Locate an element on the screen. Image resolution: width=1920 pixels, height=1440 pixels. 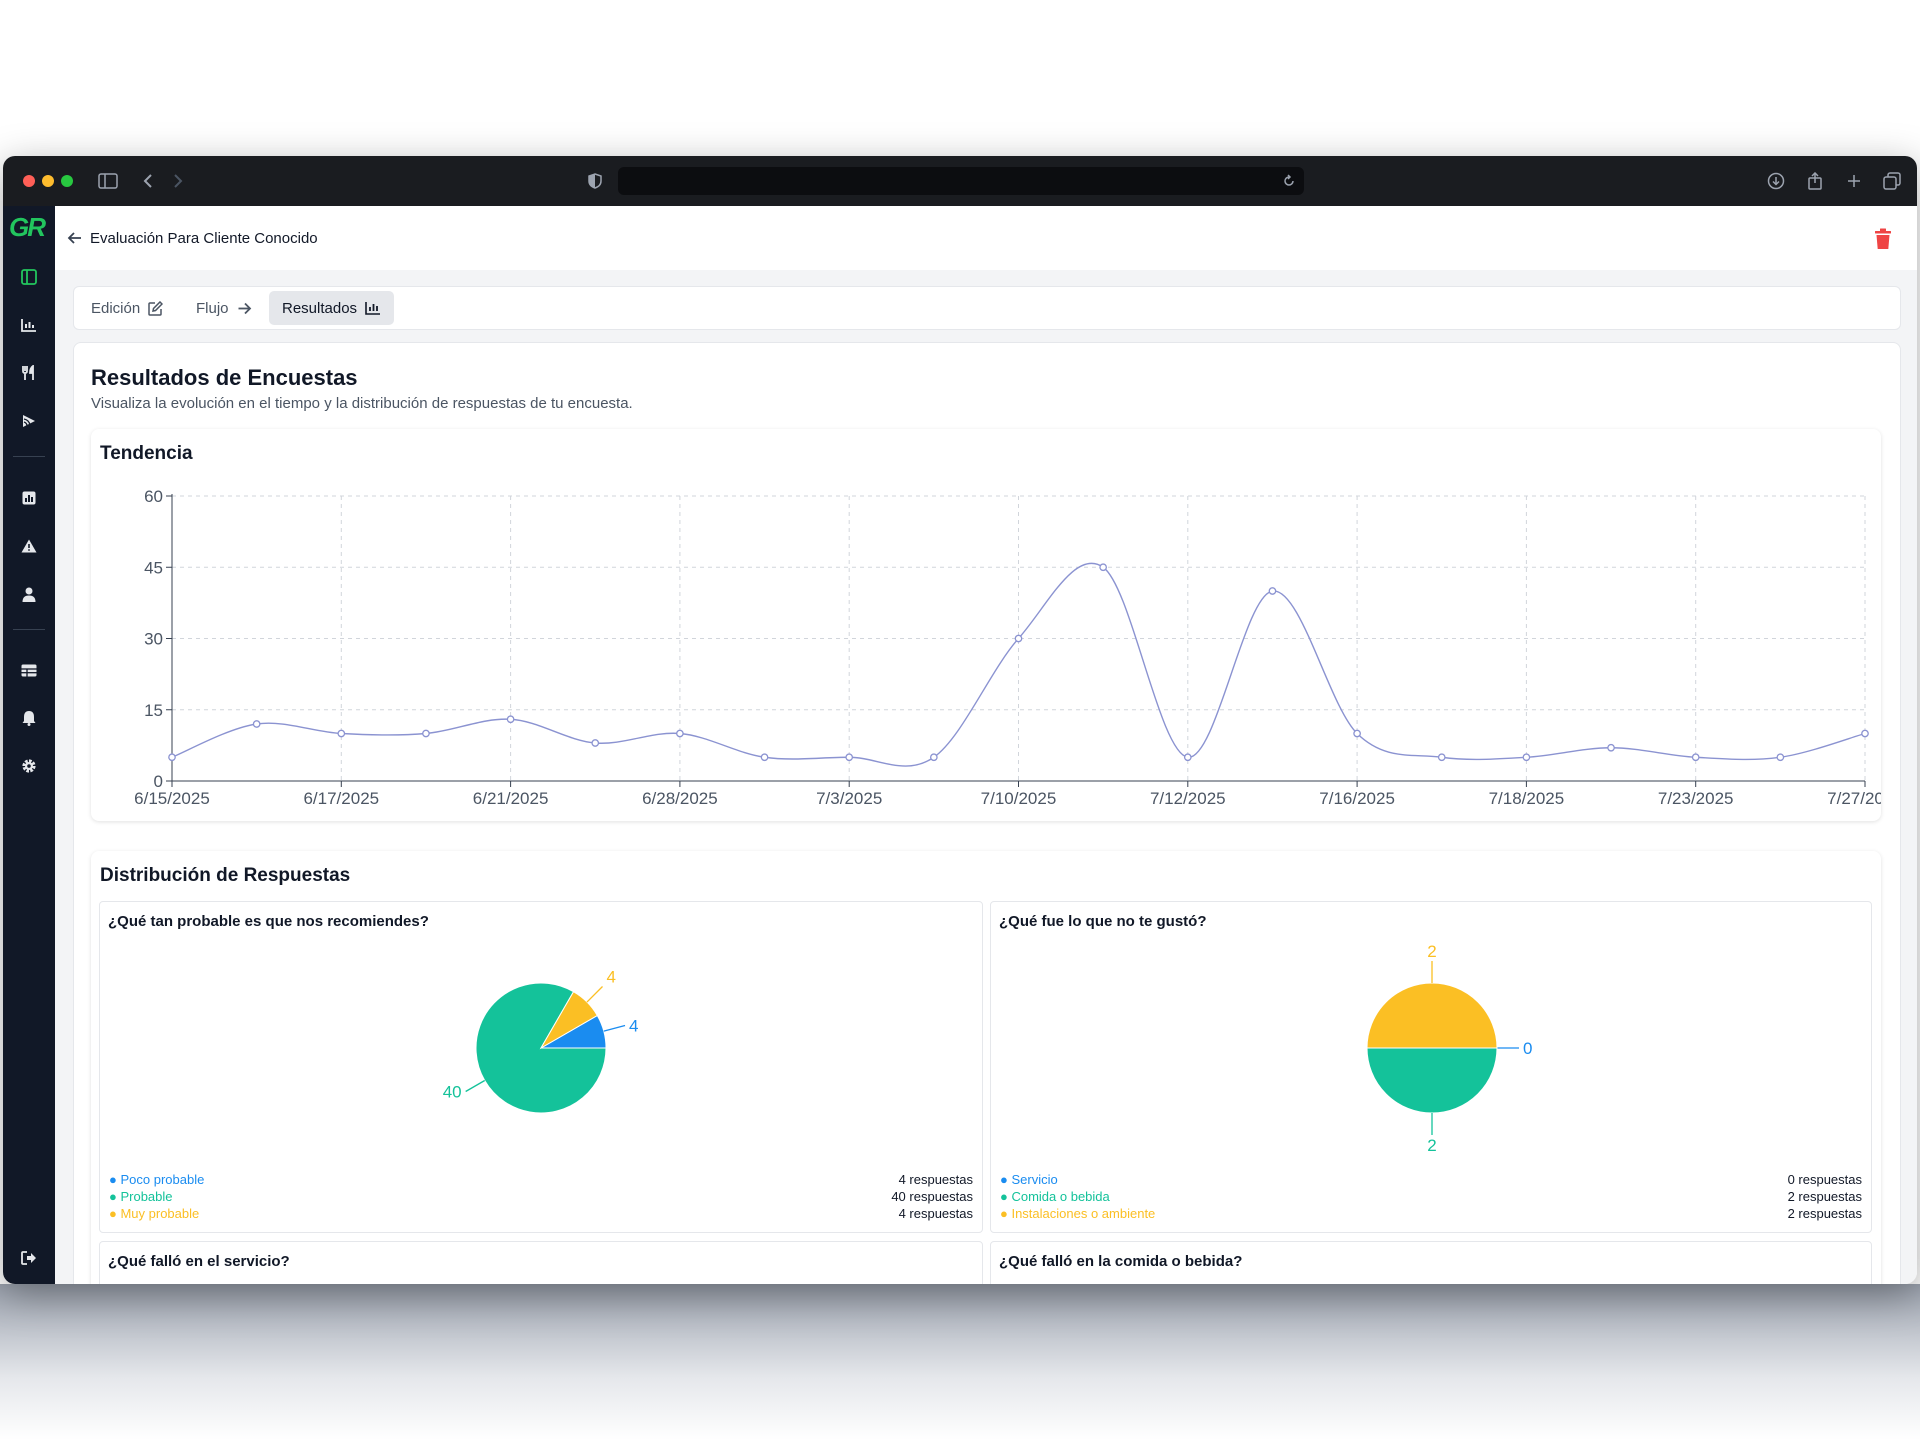
legend-item: ● Servicio is located at coordinates (1029, 1179).